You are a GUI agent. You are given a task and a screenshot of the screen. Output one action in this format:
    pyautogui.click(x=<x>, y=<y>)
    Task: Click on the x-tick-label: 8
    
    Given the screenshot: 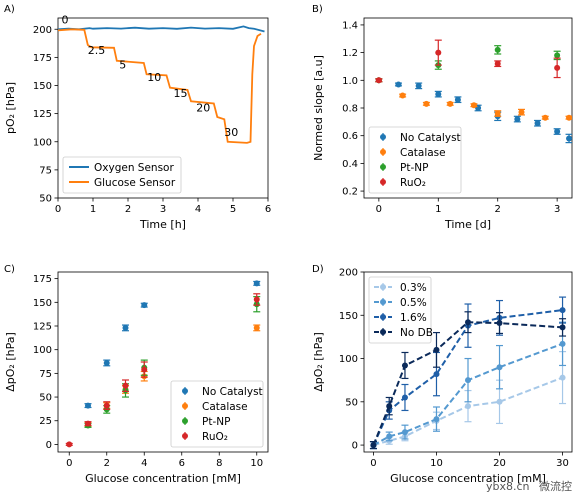 What is the action you would take?
    pyautogui.click(x=219, y=463)
    